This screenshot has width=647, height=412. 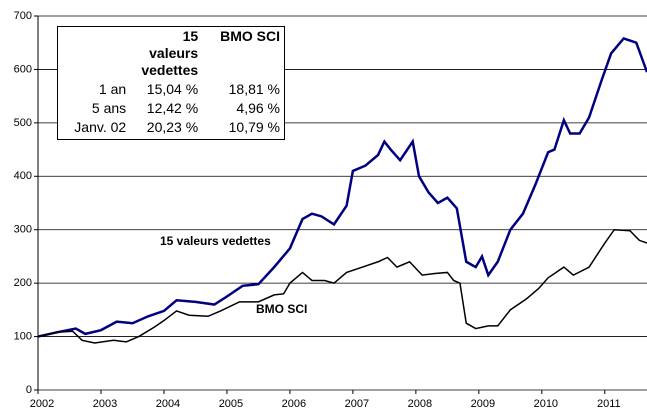 I want to click on header-cell, so click(x=94, y=53).